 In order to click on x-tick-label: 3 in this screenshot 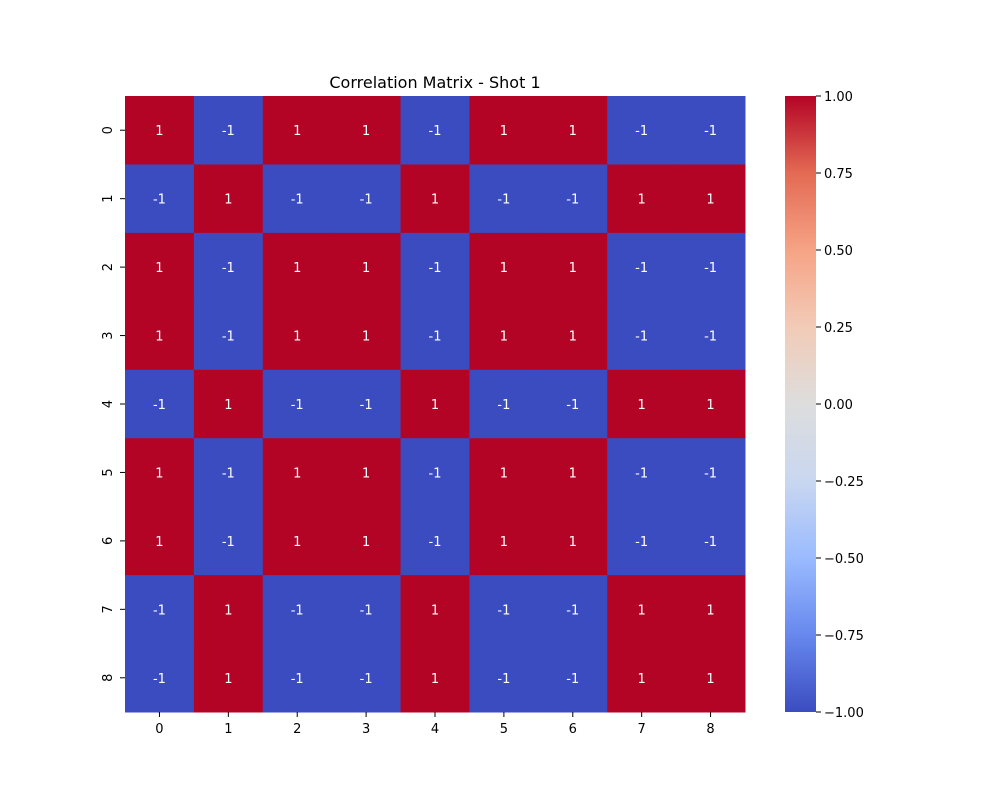, I will do `click(366, 729)`.